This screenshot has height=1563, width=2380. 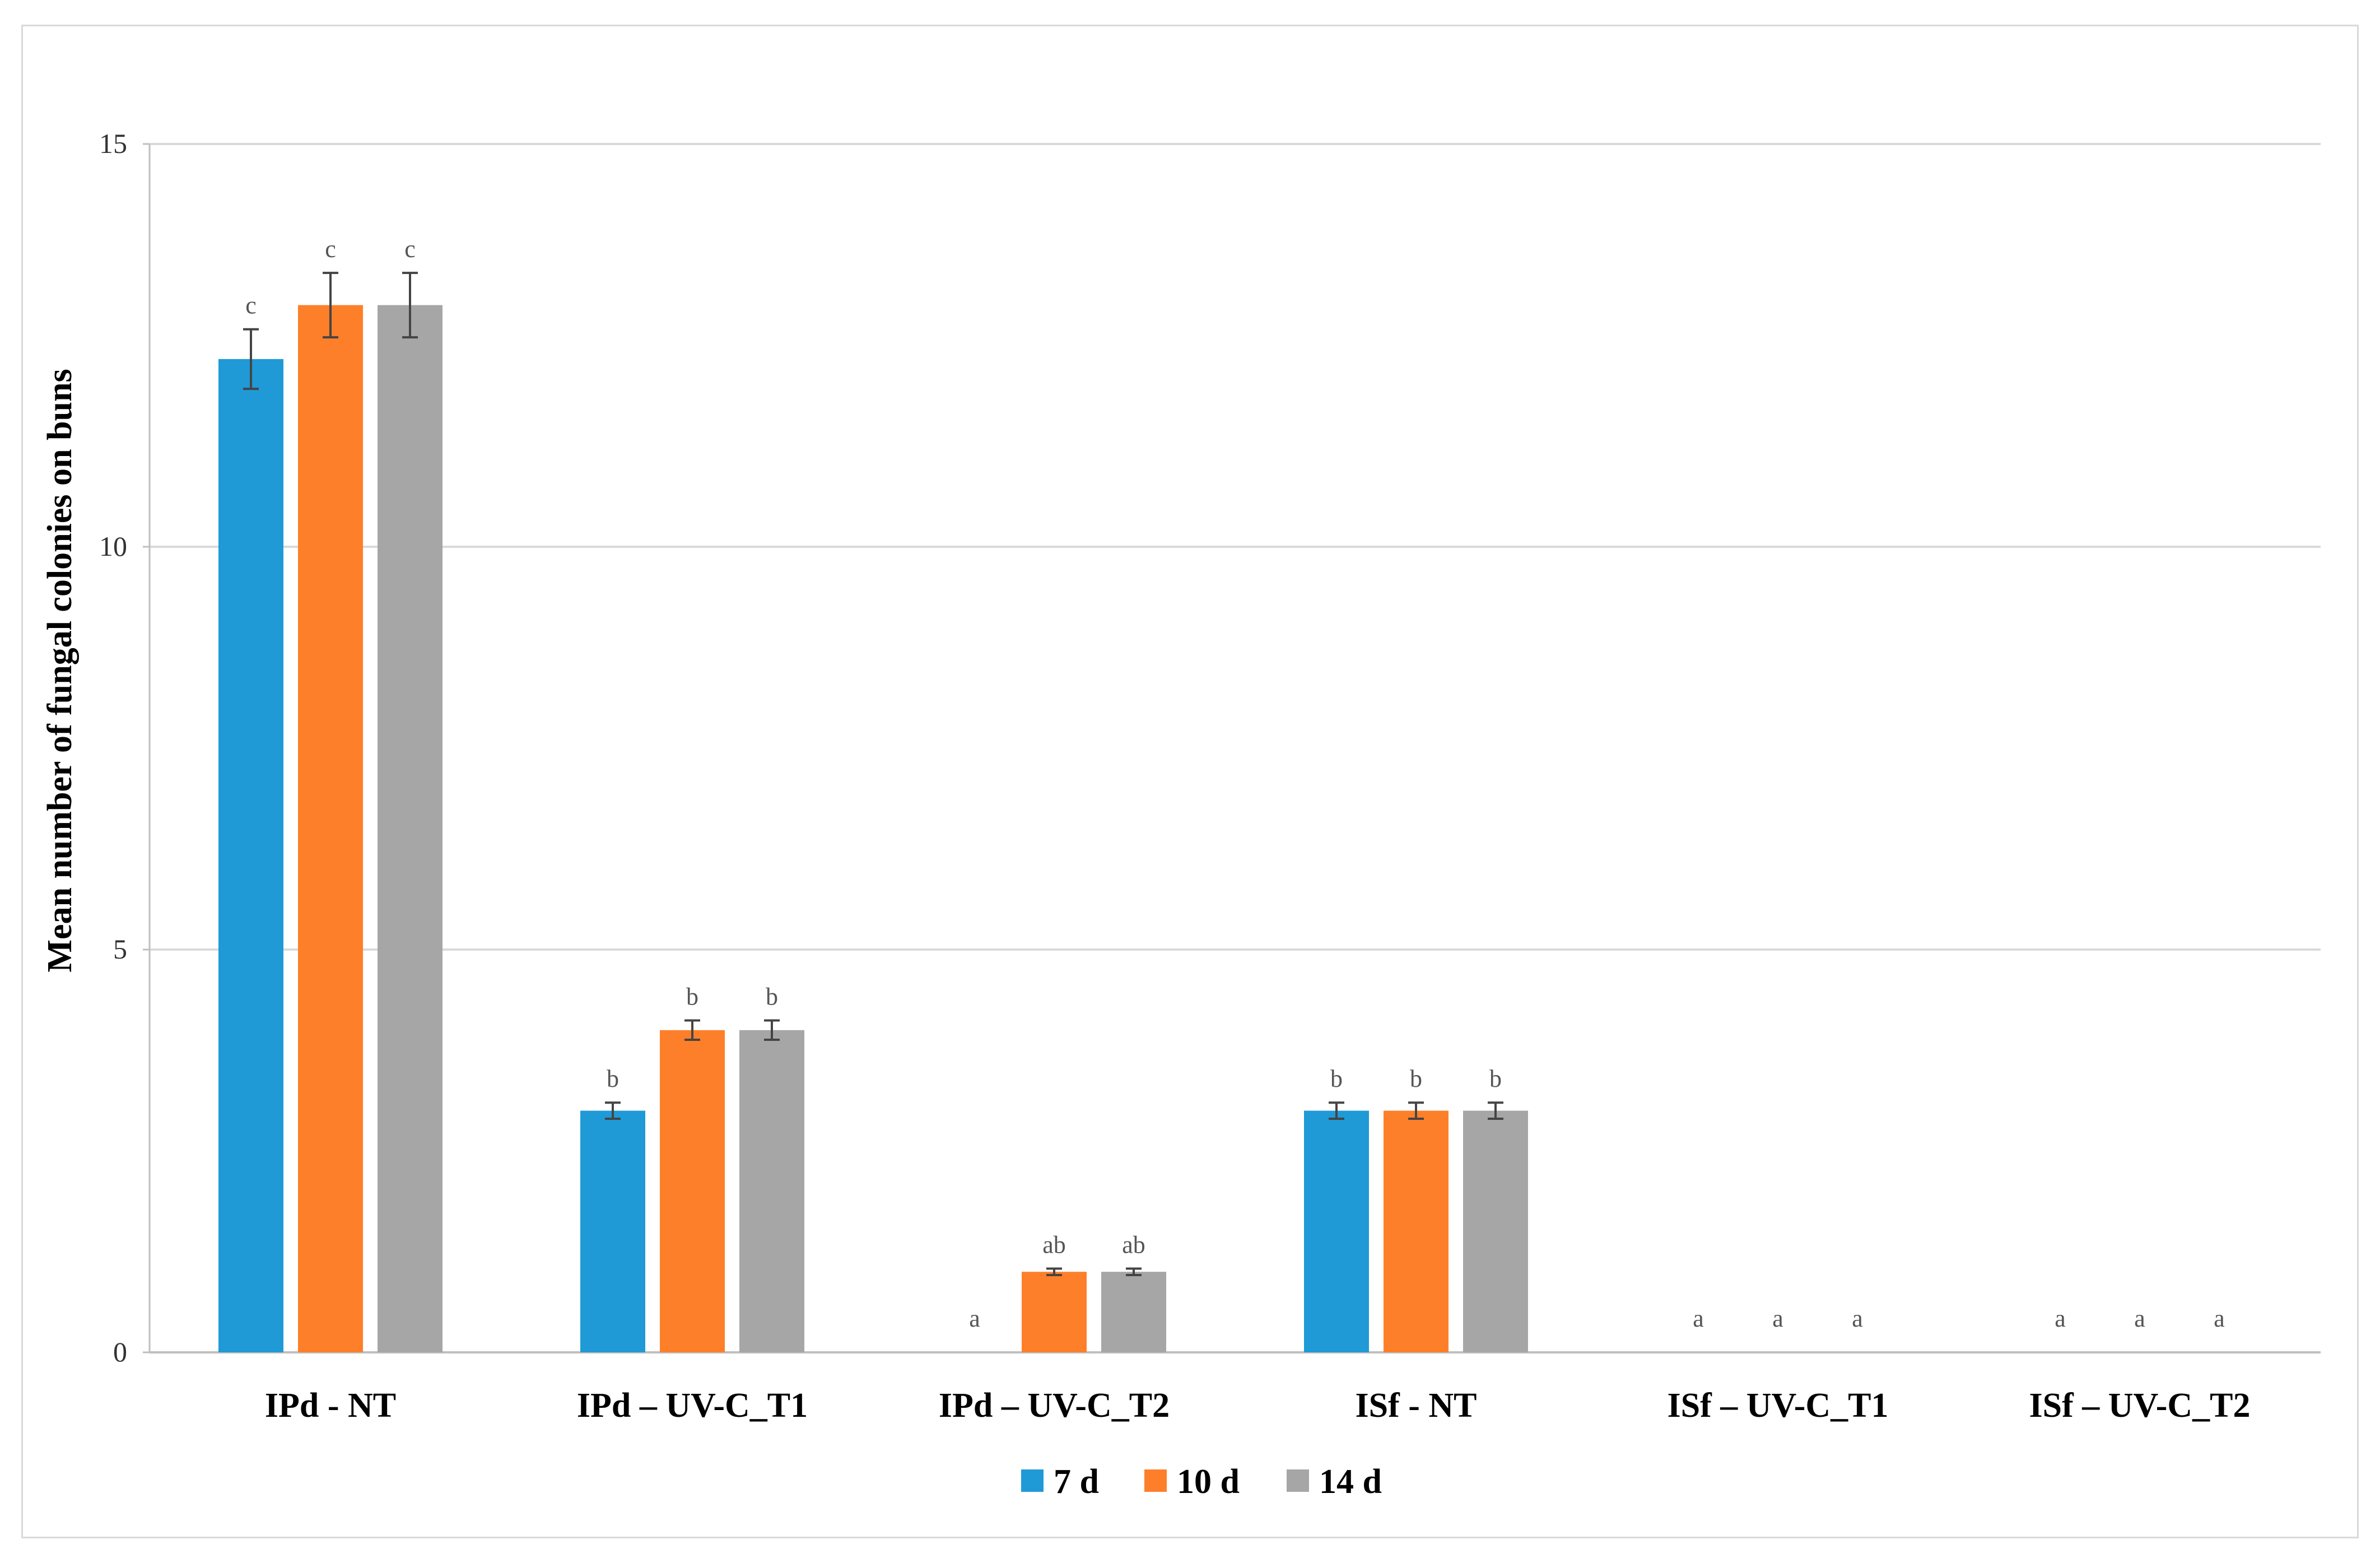 What do you see at coordinates (1076, 1482) in the screenshot?
I see `legend-label: 7 d` at bounding box center [1076, 1482].